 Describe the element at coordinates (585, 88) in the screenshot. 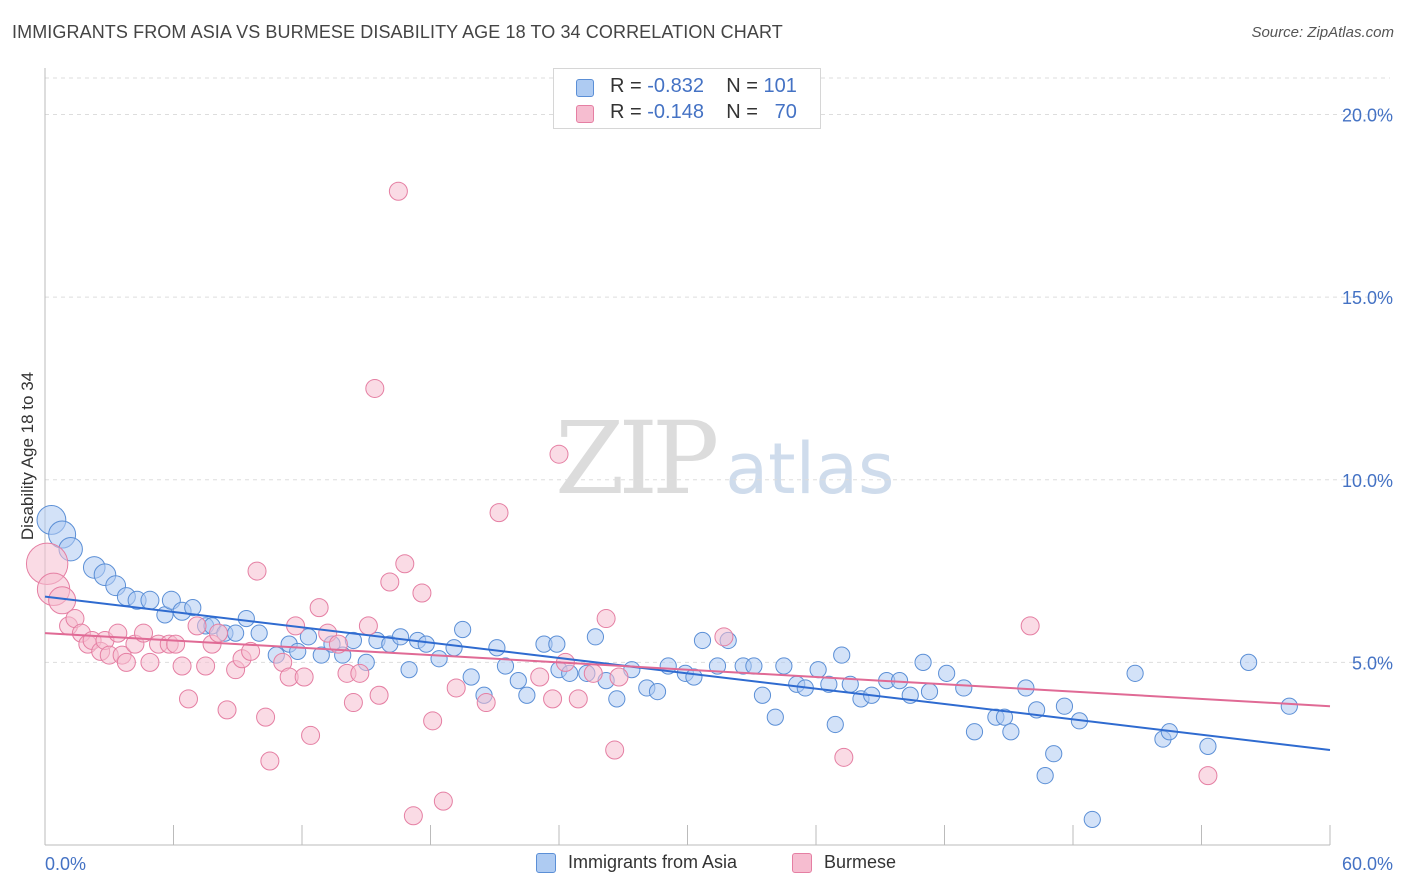

I see `blue-swatch` at that location.